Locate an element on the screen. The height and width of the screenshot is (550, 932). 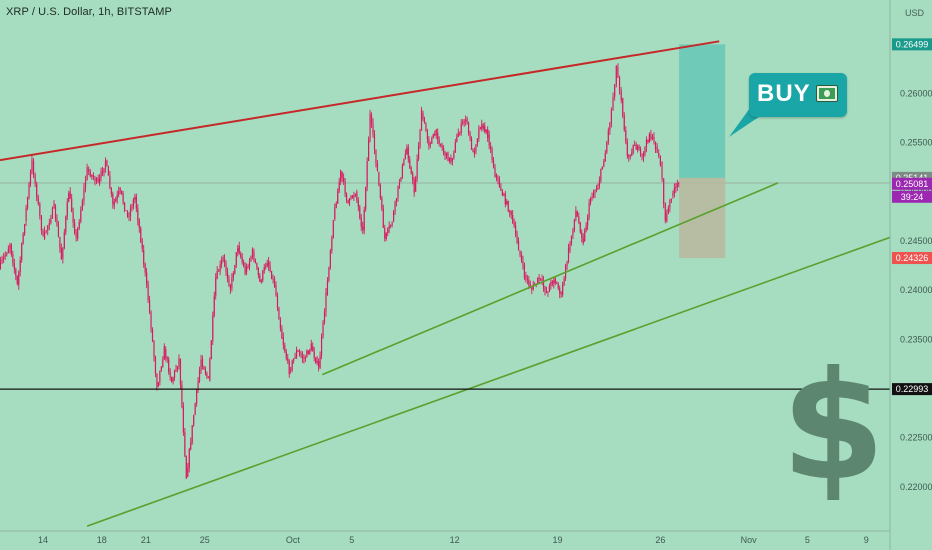
time-tick-label: Oct is located at coordinates (293, 540).